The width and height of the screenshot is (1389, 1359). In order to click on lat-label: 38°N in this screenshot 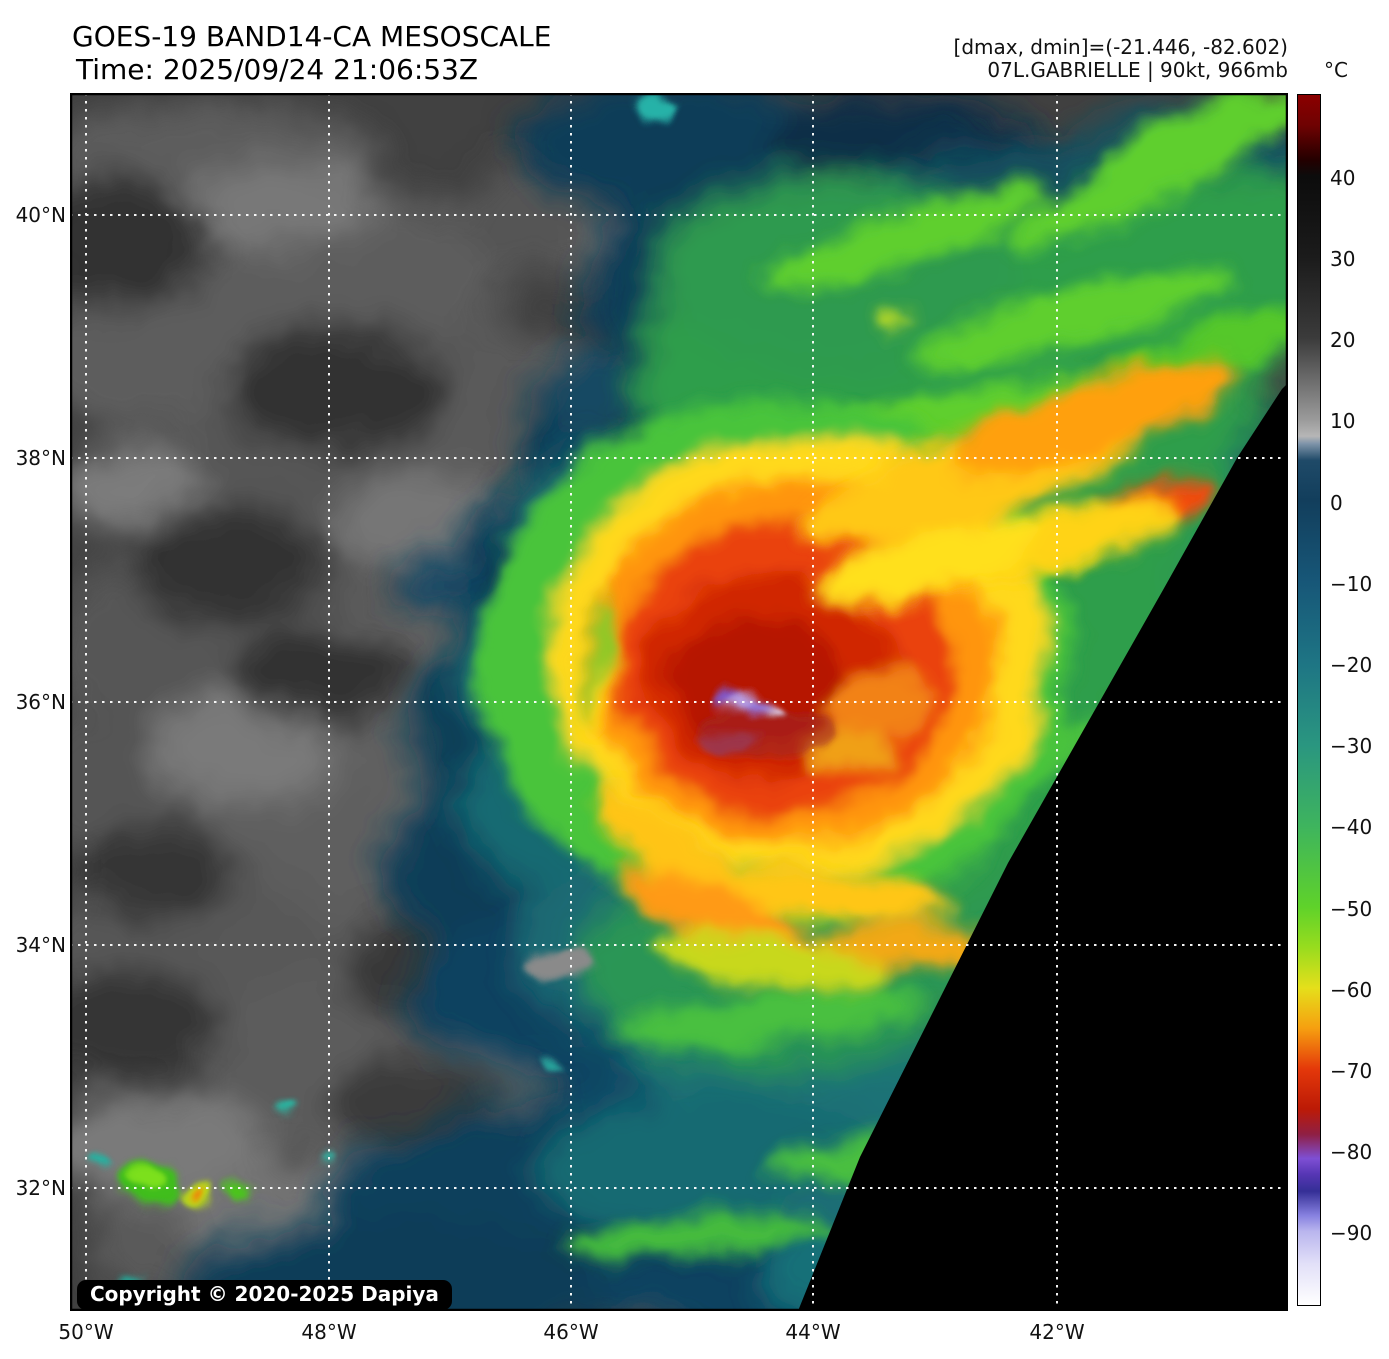, I will do `click(40, 458)`.